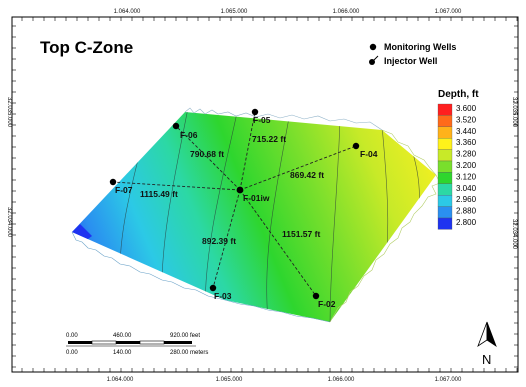  Describe the element at coordinates (420, 47) in the screenshot. I see `monitoring-legend-label: Monitoring Wells` at that location.